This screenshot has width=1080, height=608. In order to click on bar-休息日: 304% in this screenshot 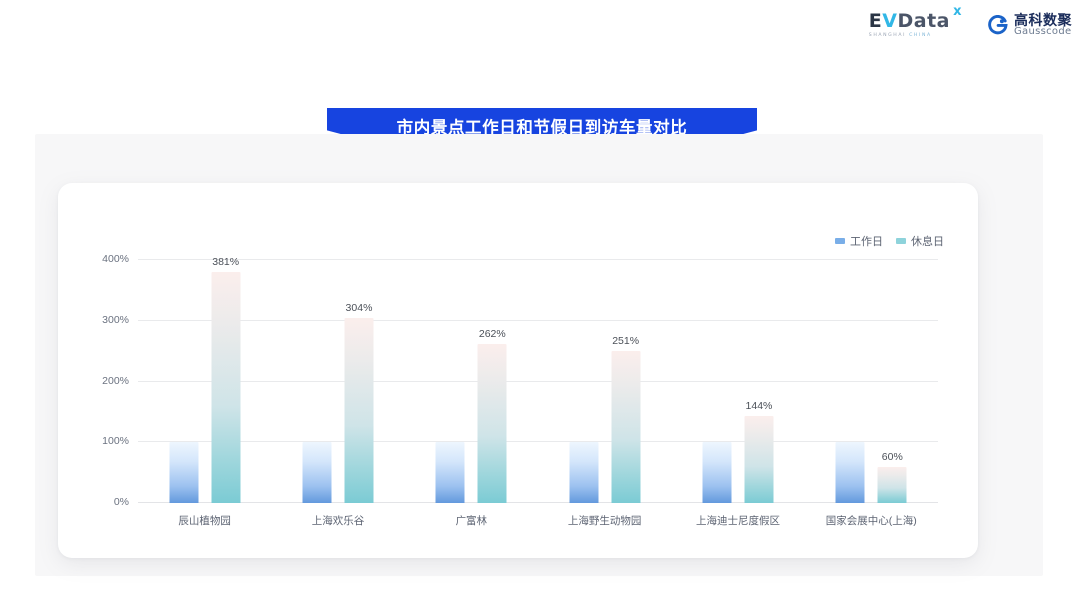, I will do `click(359, 375)`.